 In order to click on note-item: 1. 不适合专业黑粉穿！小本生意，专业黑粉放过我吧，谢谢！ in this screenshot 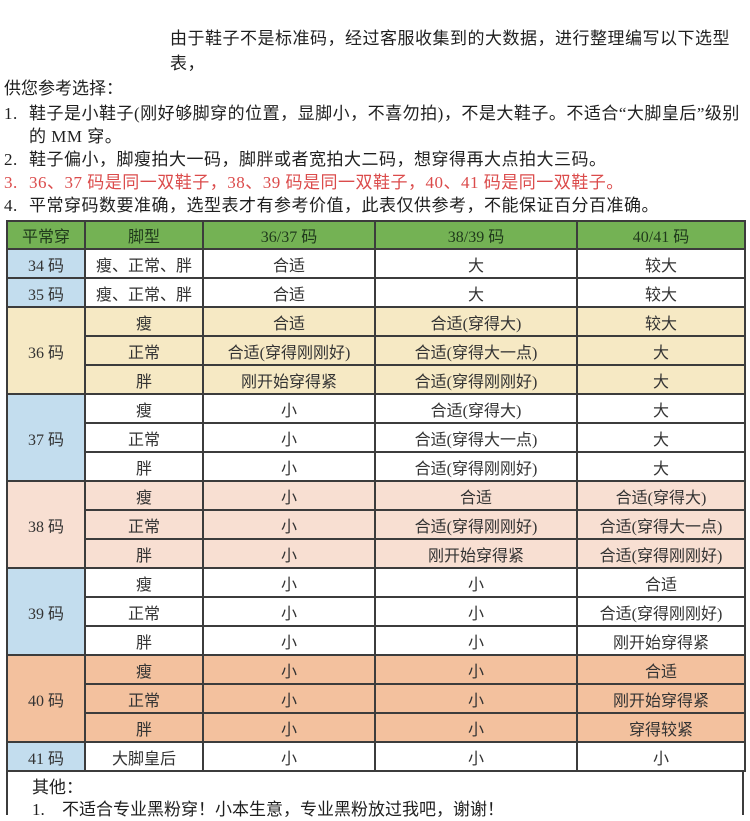, I will do `click(387, 810)`.